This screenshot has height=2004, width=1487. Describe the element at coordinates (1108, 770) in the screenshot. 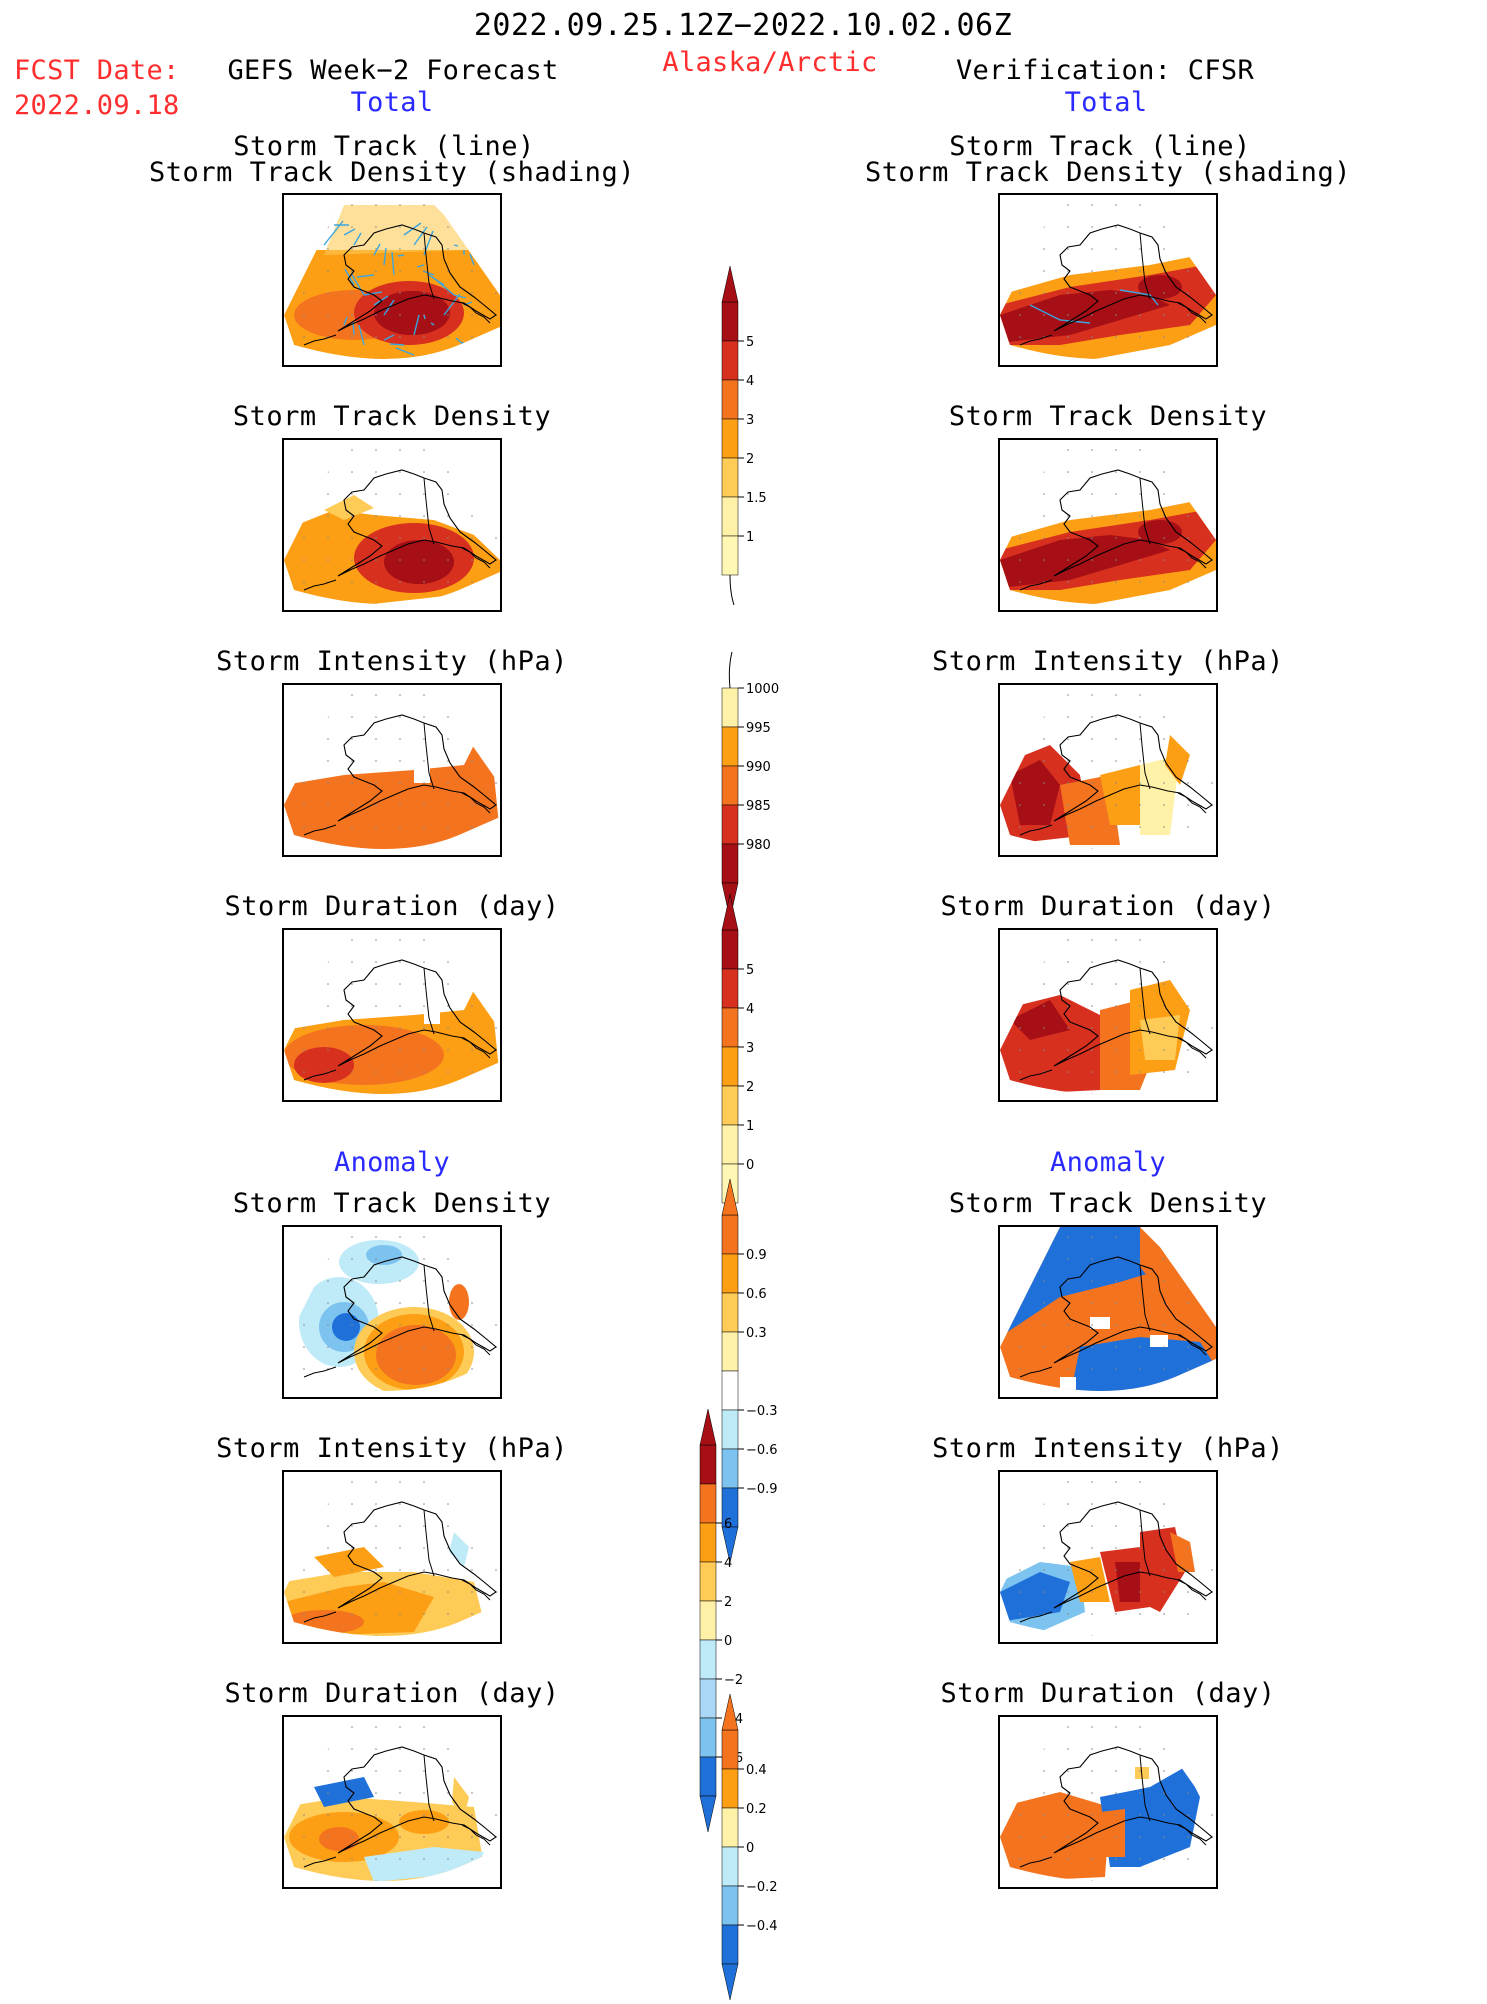

I see `map-right-intensity` at that location.